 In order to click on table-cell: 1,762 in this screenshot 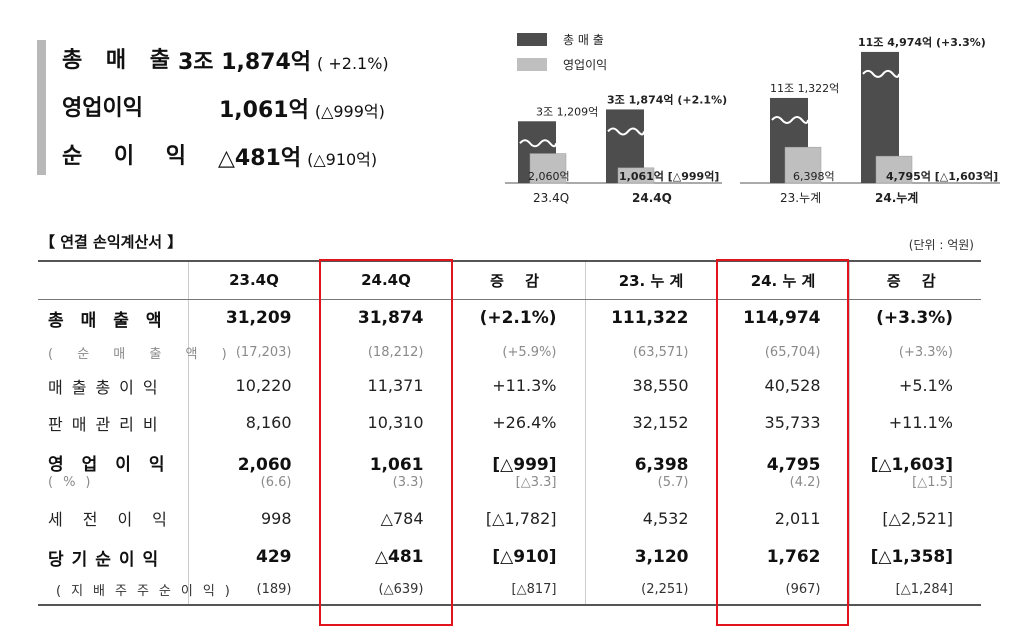, I will do `click(782, 557)`.